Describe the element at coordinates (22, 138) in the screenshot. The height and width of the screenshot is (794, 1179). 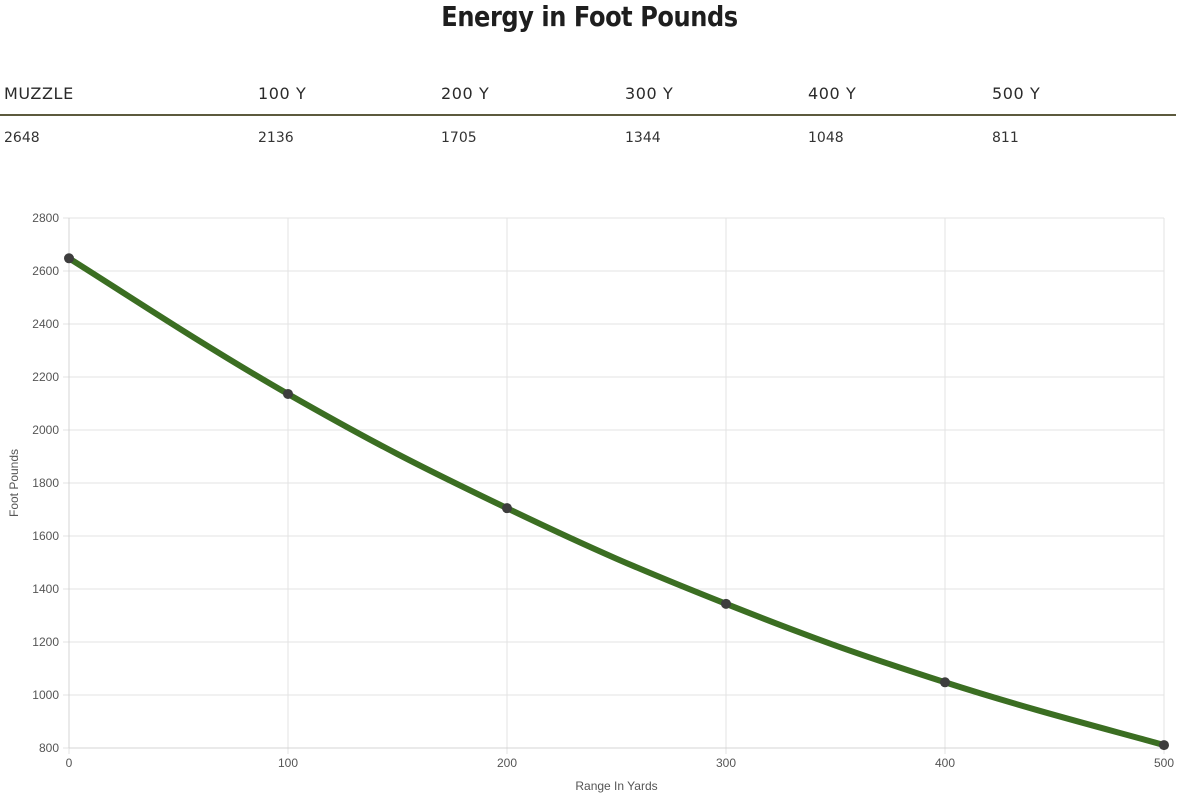
I see `value-cell-muzzle: 2648` at that location.